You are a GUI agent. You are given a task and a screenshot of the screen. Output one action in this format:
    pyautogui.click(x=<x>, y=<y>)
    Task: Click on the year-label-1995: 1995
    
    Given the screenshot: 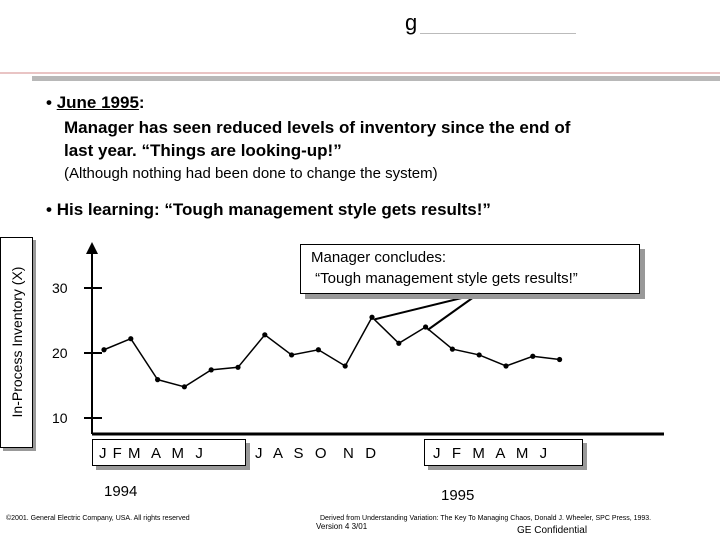 What is the action you would take?
    pyautogui.click(x=458, y=495)
    